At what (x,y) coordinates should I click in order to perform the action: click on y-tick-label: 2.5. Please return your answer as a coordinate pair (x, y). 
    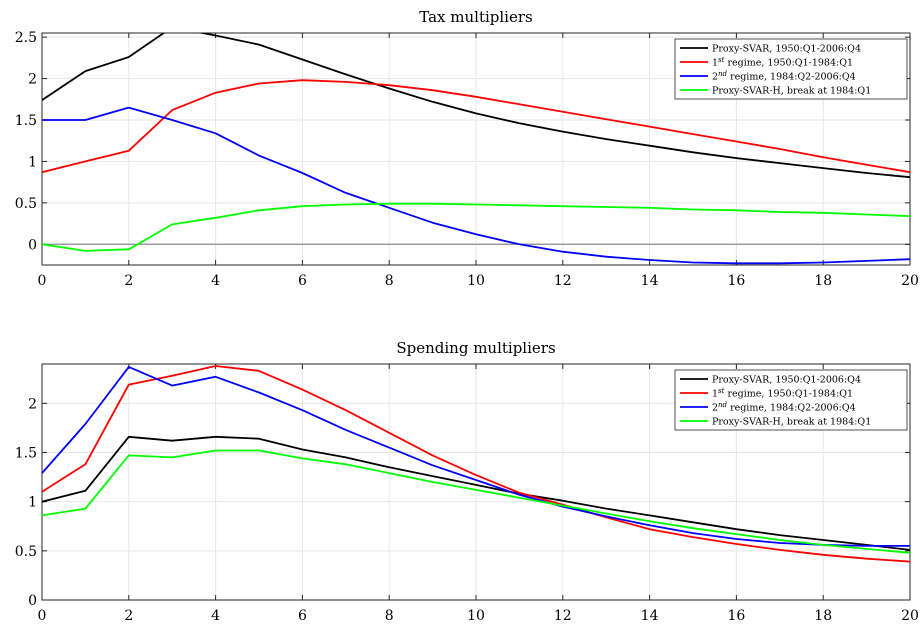
    Looking at the image, I should click on (26, 38).